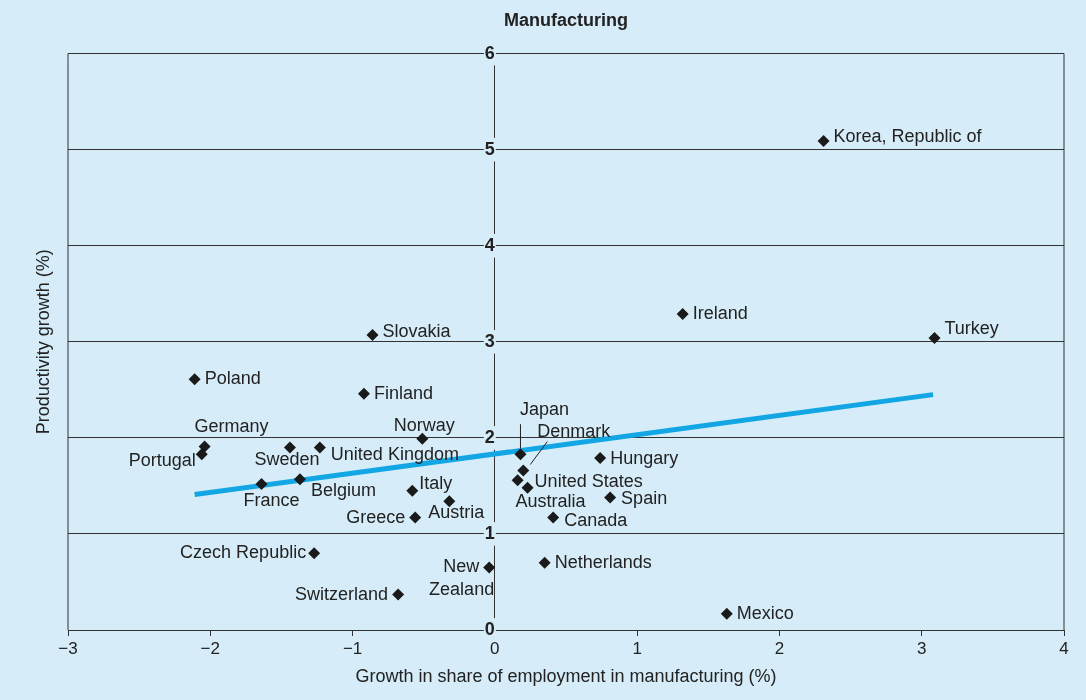 The image size is (1086, 700). I want to click on annotation: Hungary, so click(644, 458).